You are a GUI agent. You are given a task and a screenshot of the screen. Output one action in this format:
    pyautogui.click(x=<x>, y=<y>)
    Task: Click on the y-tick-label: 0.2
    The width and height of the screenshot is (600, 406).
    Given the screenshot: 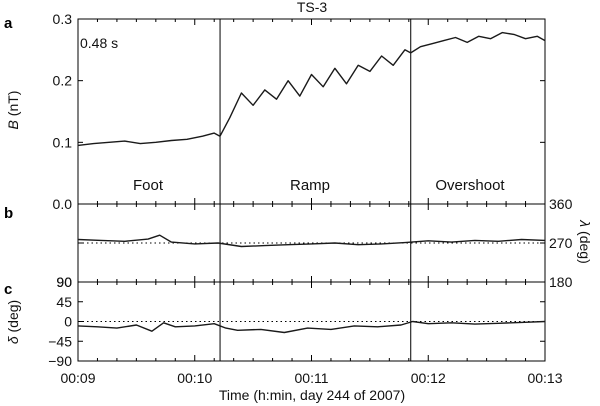 What is the action you would take?
    pyautogui.click(x=63, y=81)
    